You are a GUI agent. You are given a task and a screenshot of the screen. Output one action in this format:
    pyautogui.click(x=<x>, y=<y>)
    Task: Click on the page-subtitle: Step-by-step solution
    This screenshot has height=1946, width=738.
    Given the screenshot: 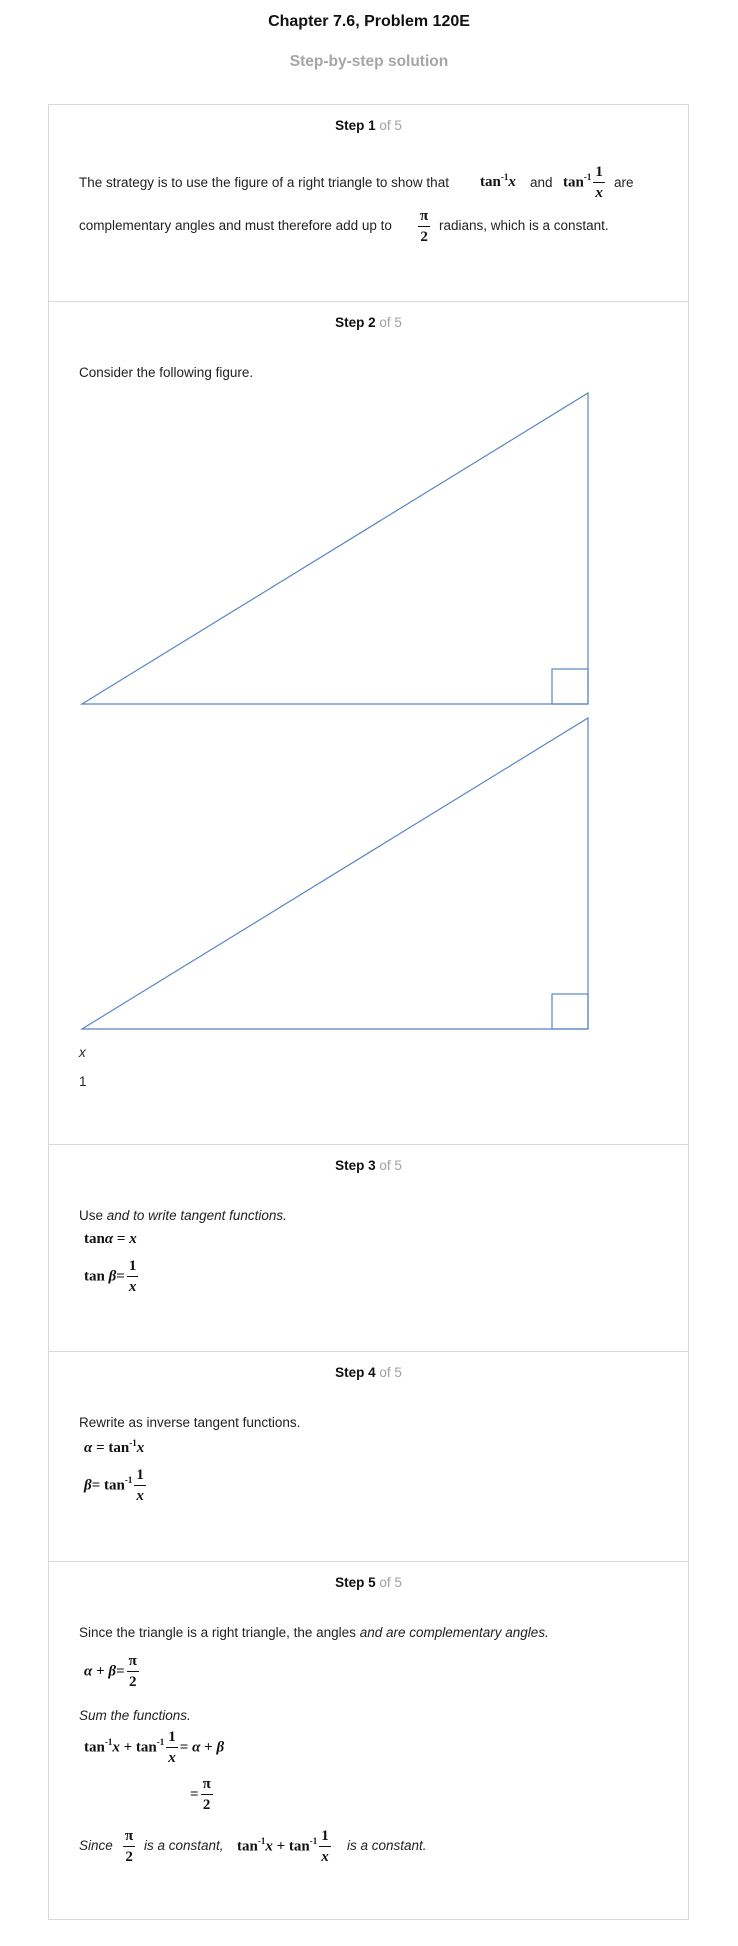 What is the action you would take?
    pyautogui.click(x=369, y=61)
    